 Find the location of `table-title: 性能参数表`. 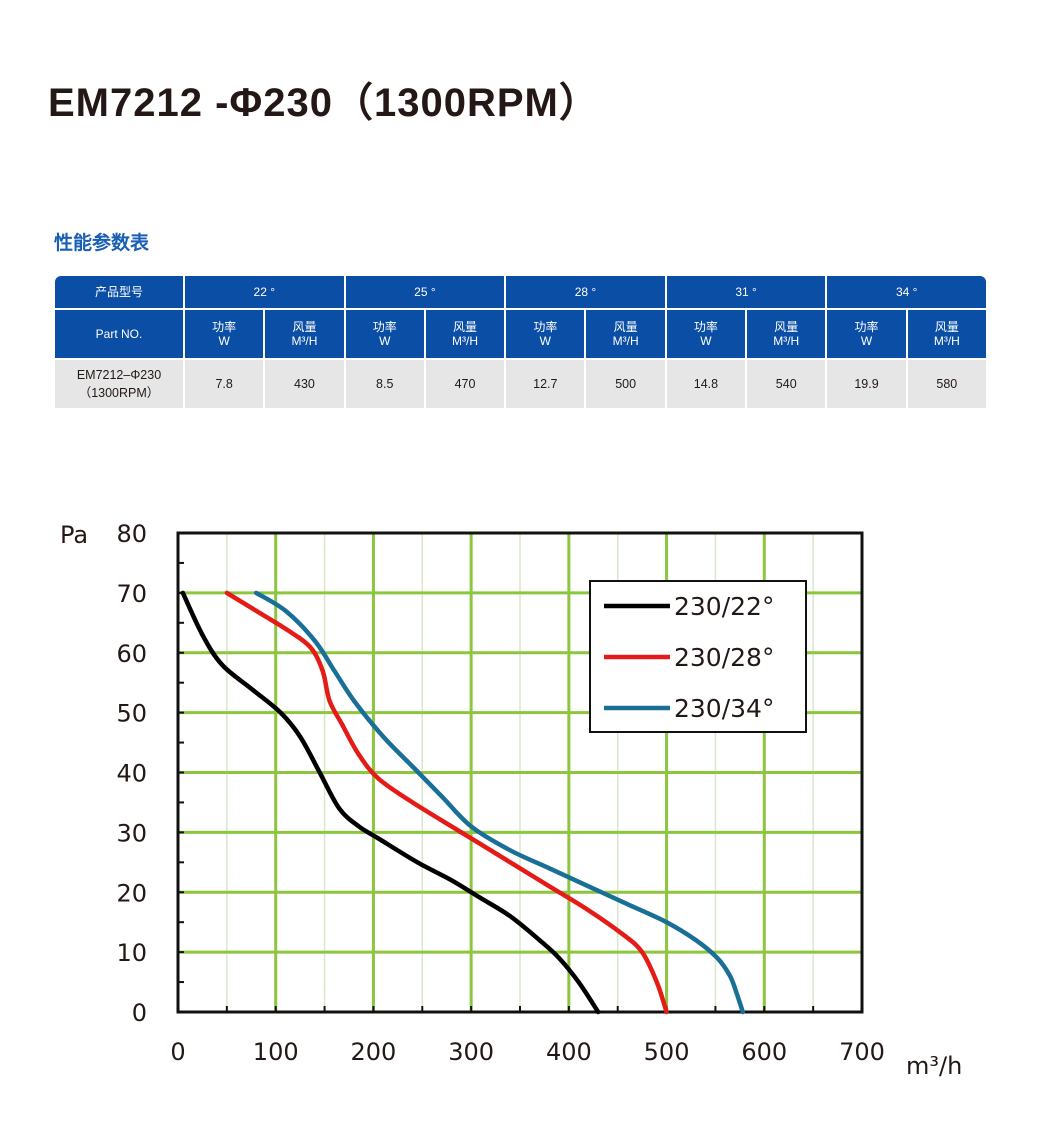

table-title: 性能参数表 is located at coordinates (102, 243).